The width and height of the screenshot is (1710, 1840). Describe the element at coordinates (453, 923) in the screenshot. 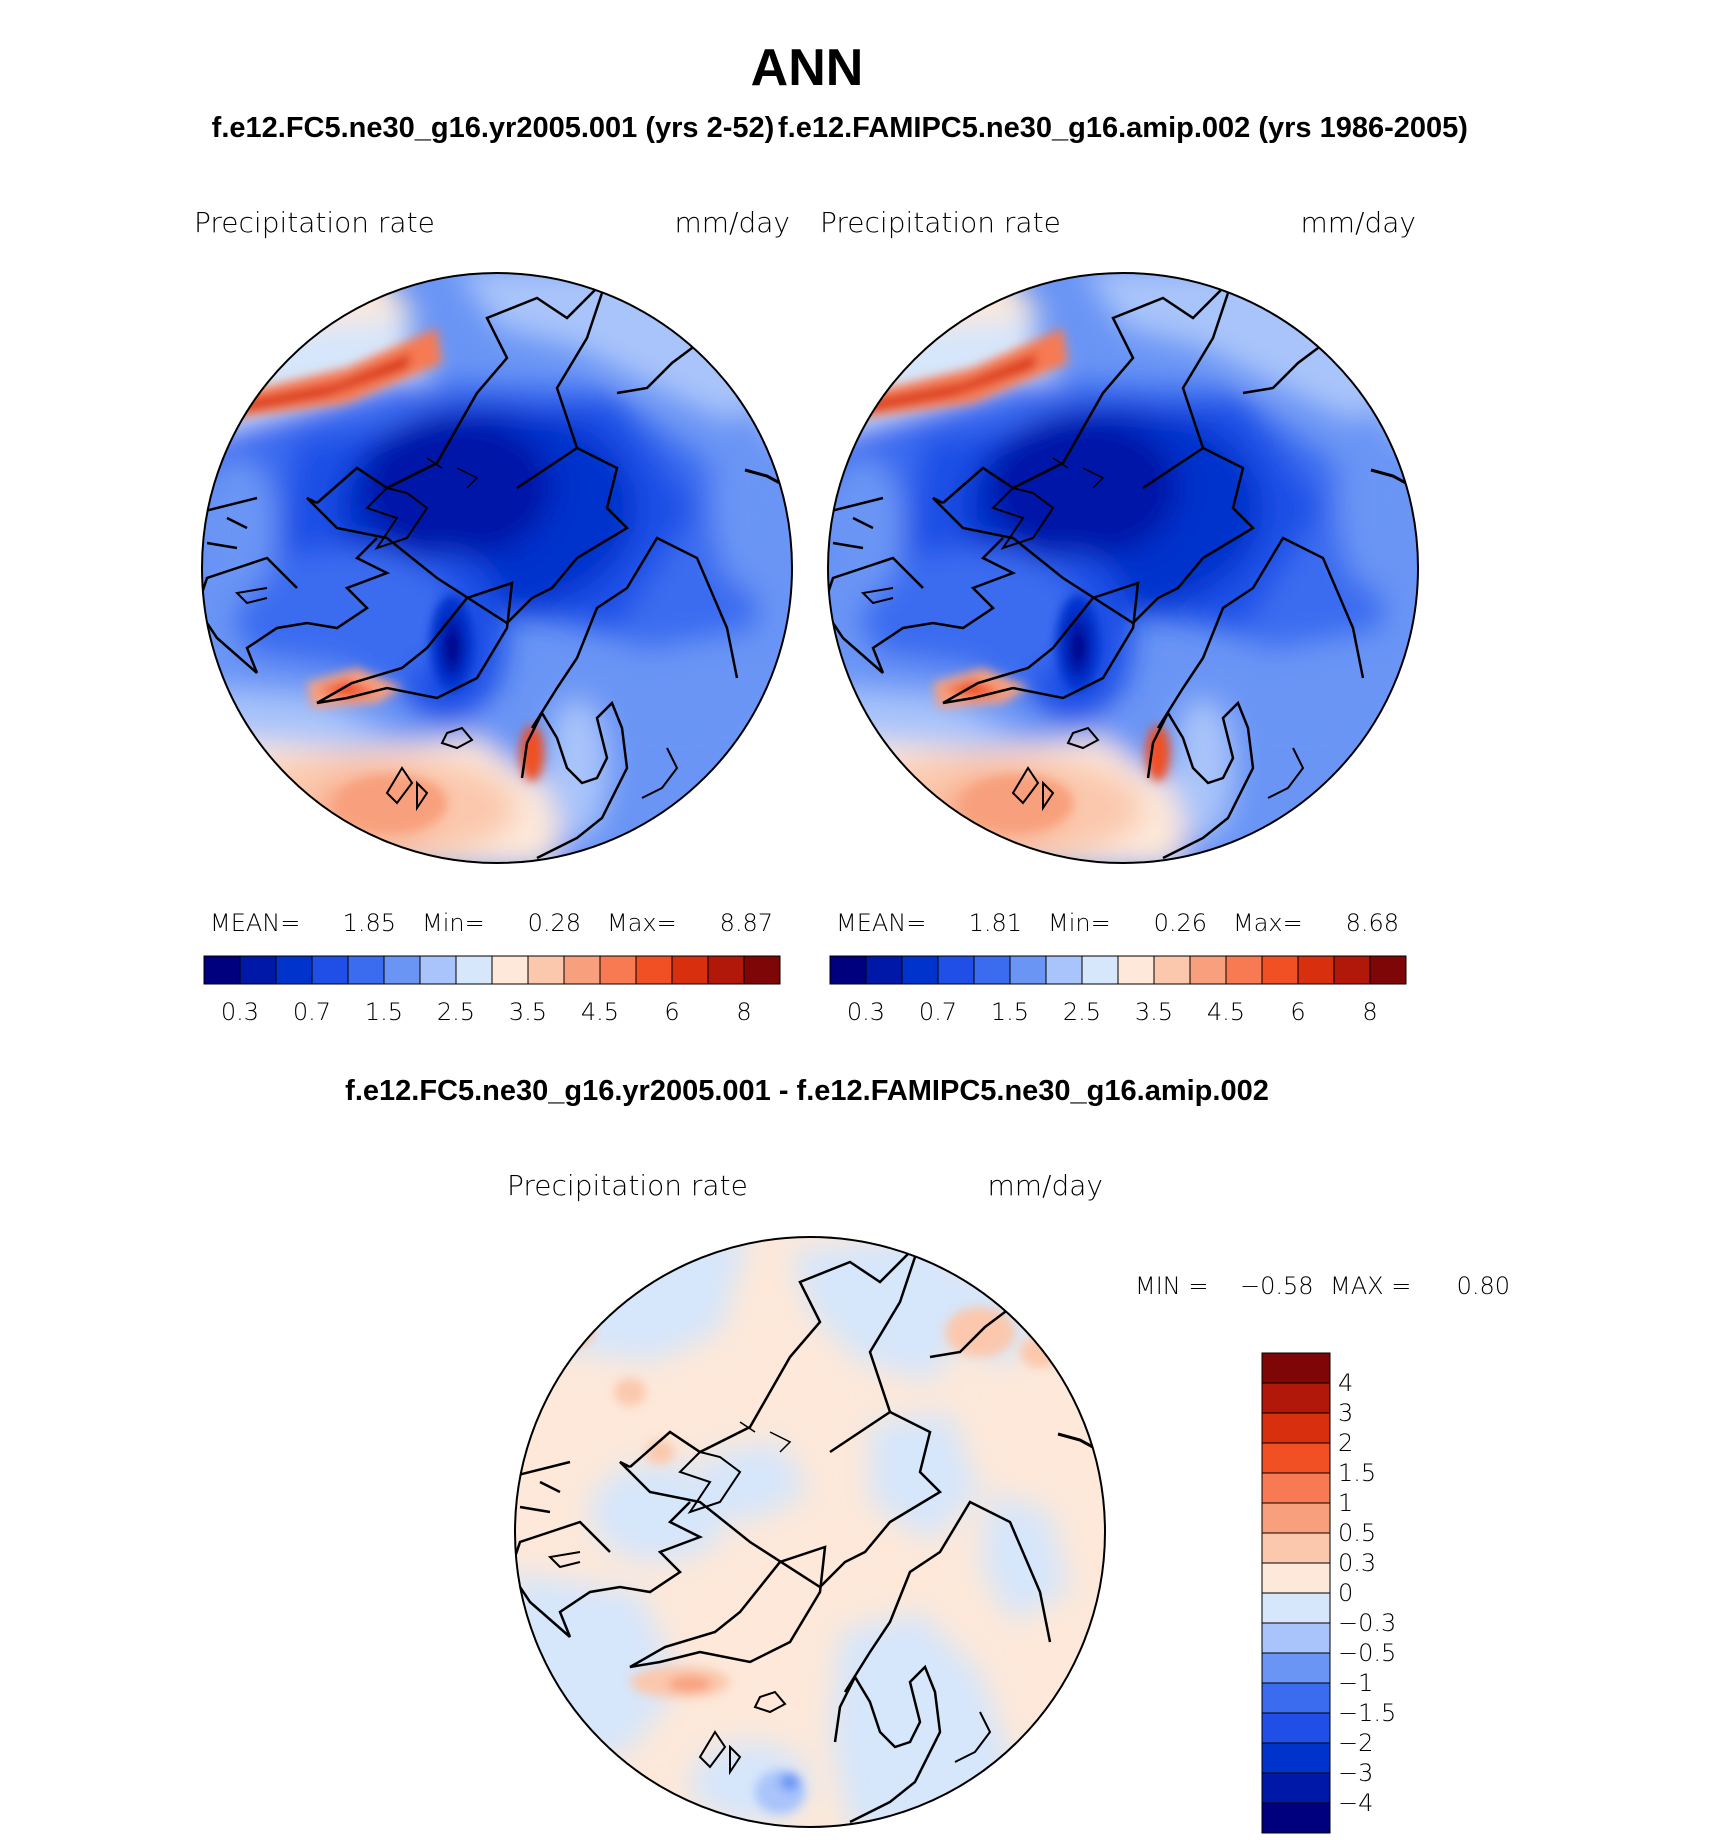

I see `panel1-min-label: Min=` at that location.